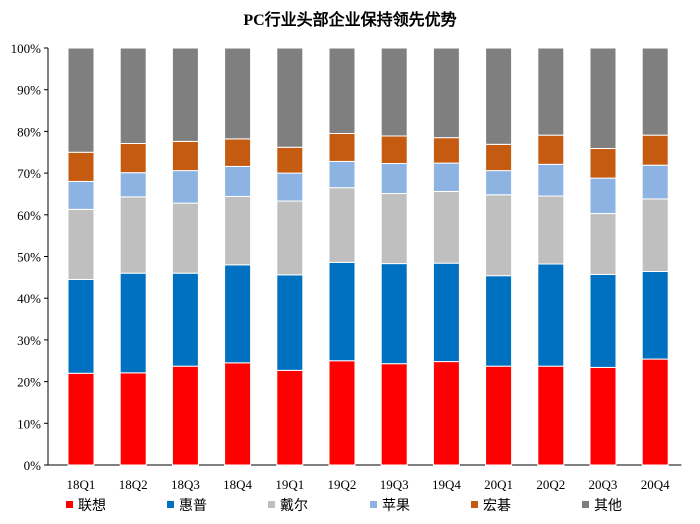 The height and width of the screenshot is (524, 700). What do you see at coordinates (29, 90) in the screenshot?
I see `y-tick-label: 90%` at bounding box center [29, 90].